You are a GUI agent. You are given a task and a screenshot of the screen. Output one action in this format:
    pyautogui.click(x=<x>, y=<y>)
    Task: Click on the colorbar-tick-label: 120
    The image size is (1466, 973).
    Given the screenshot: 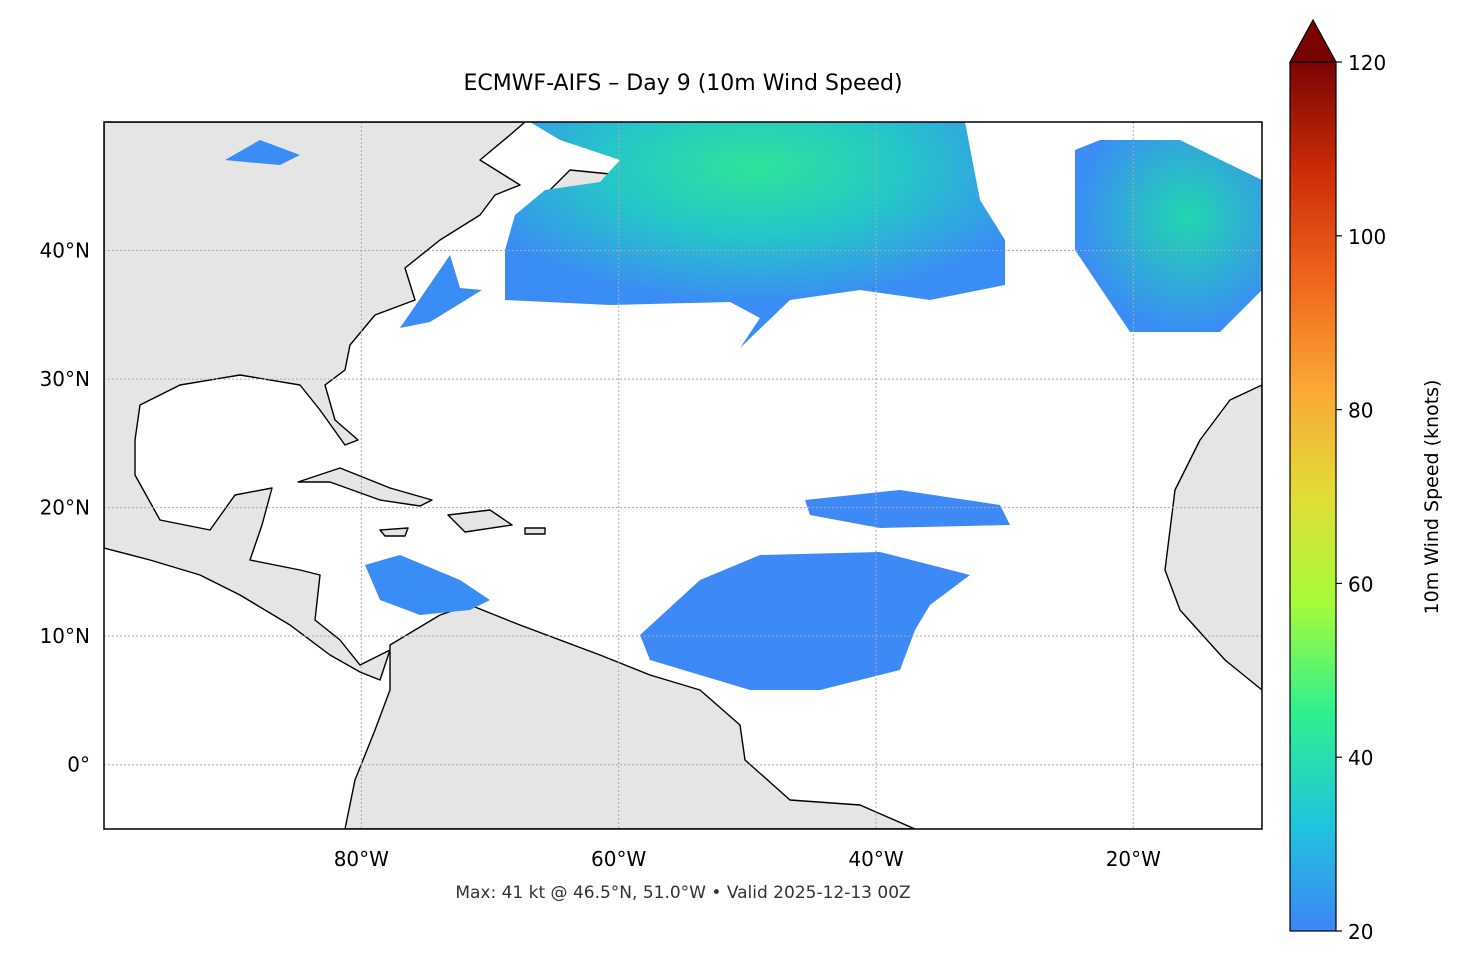 What is the action you would take?
    pyautogui.click(x=1367, y=63)
    